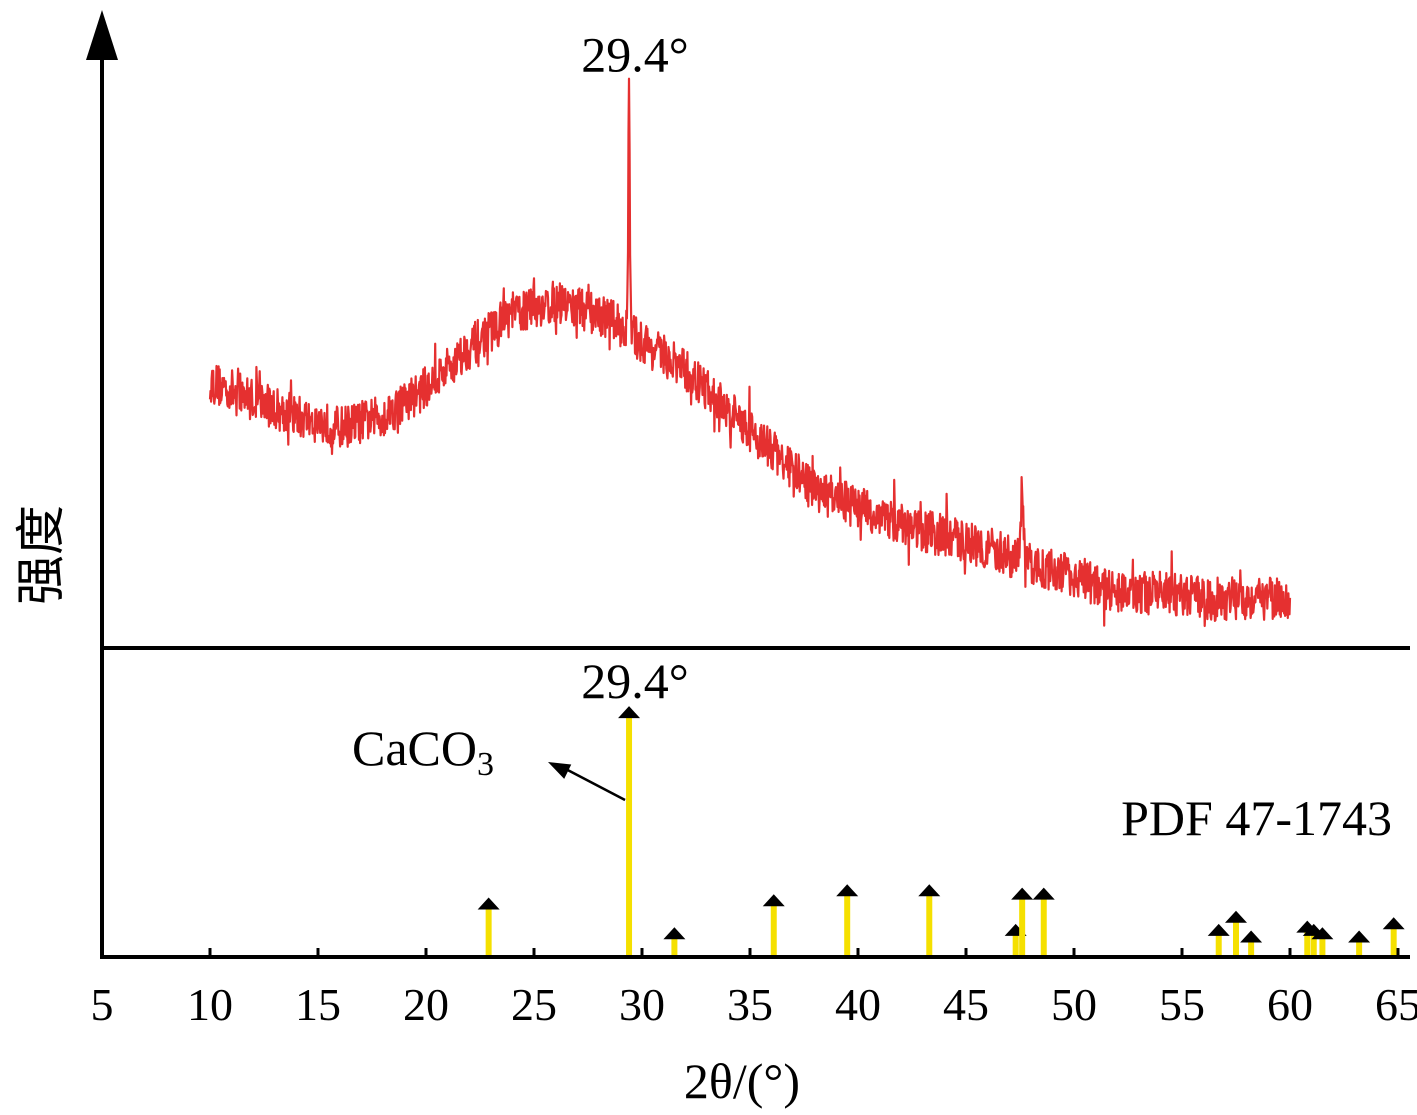  What do you see at coordinates (750, 1004) in the screenshot?
I see `x-tick-label: 35` at bounding box center [750, 1004].